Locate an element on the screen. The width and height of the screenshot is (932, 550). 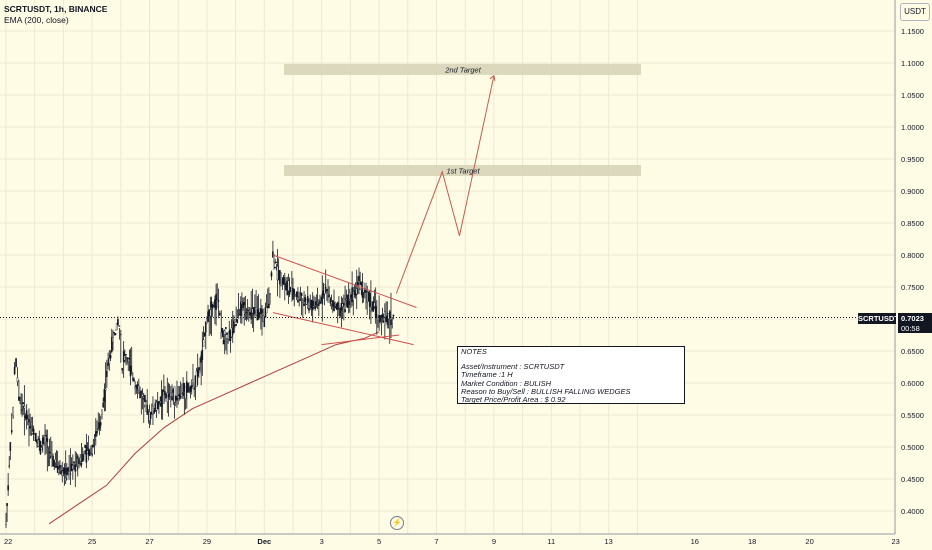
target-zones: 2nd Target 1st Target is located at coordinates (462, 120).